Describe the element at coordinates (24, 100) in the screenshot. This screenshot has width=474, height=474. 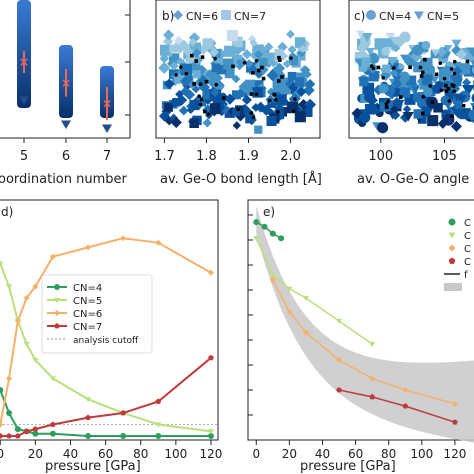
I see `cn-5-bottom-marker` at that location.